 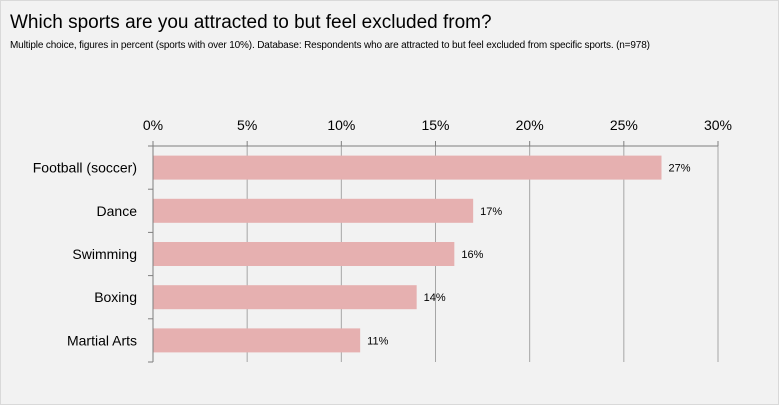 What do you see at coordinates (377, 341) in the screenshot?
I see `data-label: 11%` at bounding box center [377, 341].